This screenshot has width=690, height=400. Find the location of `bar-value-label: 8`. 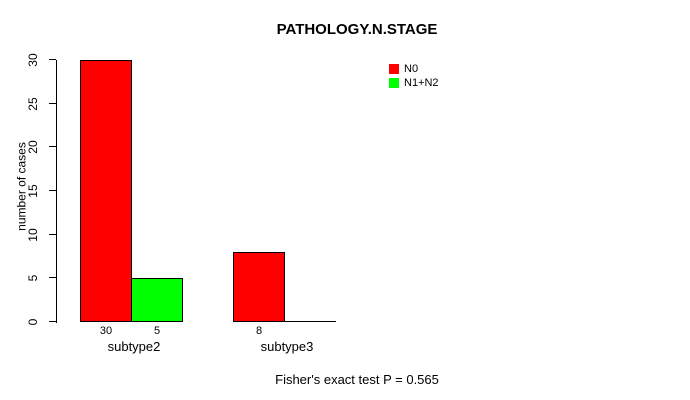

bar-value-label: 8 is located at coordinates (259, 331).